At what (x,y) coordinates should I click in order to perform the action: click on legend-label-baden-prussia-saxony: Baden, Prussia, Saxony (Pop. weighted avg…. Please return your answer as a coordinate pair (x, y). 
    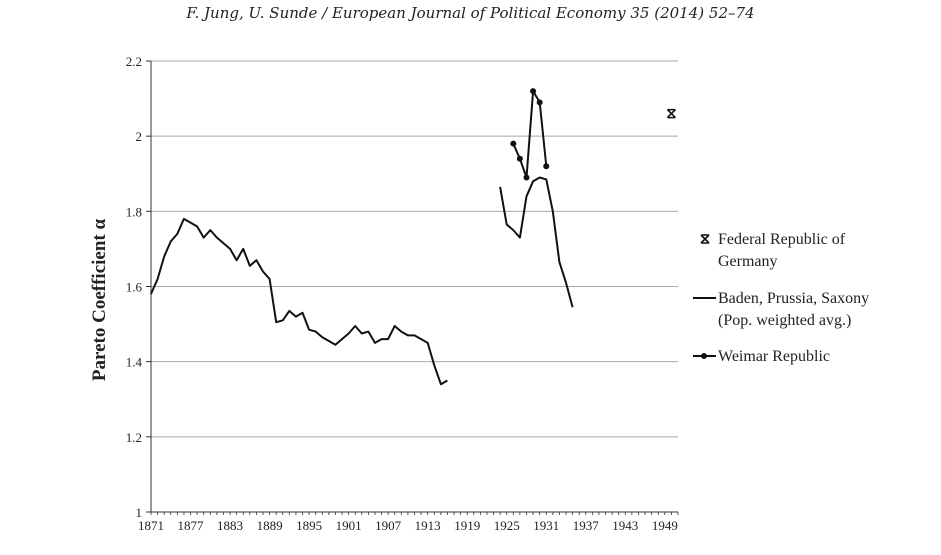
    Looking at the image, I should click on (793, 309).